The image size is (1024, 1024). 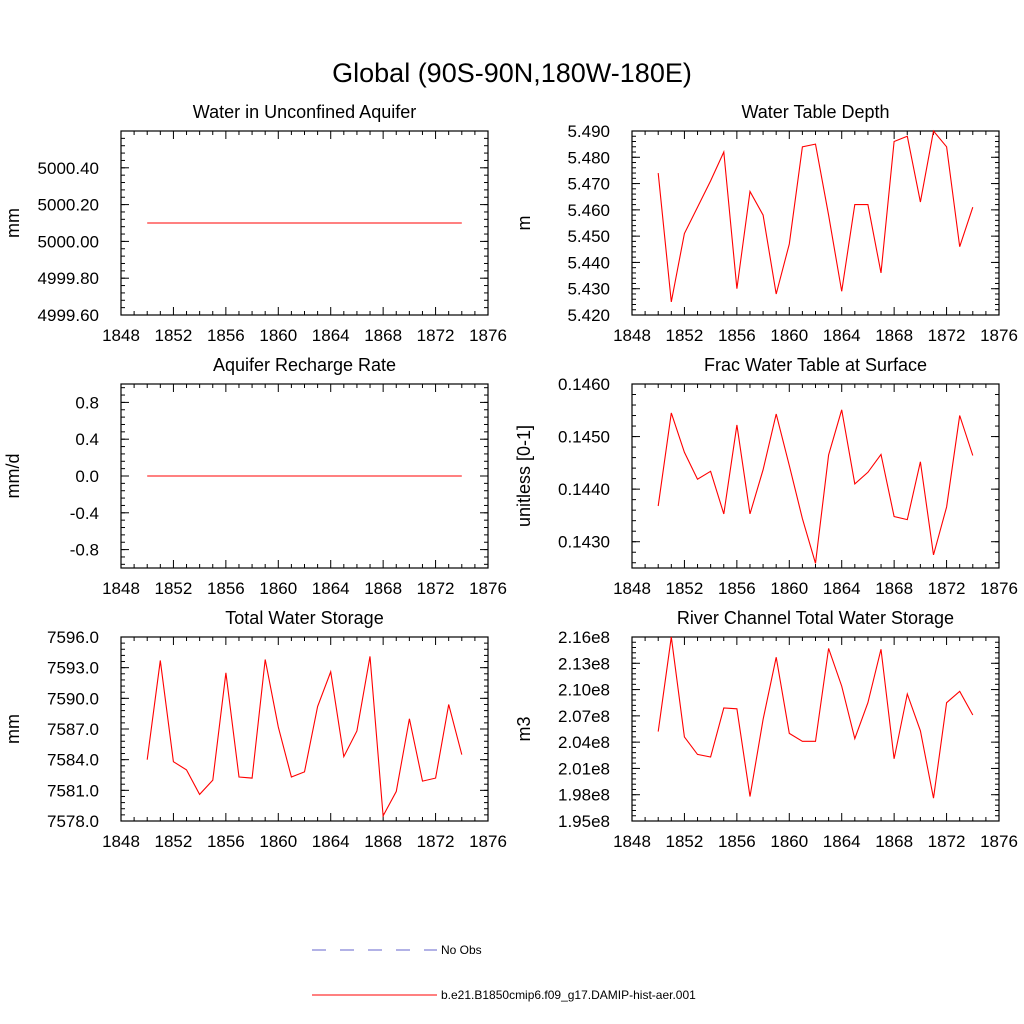 I want to click on legend-obs-label: No Obs, so click(x=461, y=950).